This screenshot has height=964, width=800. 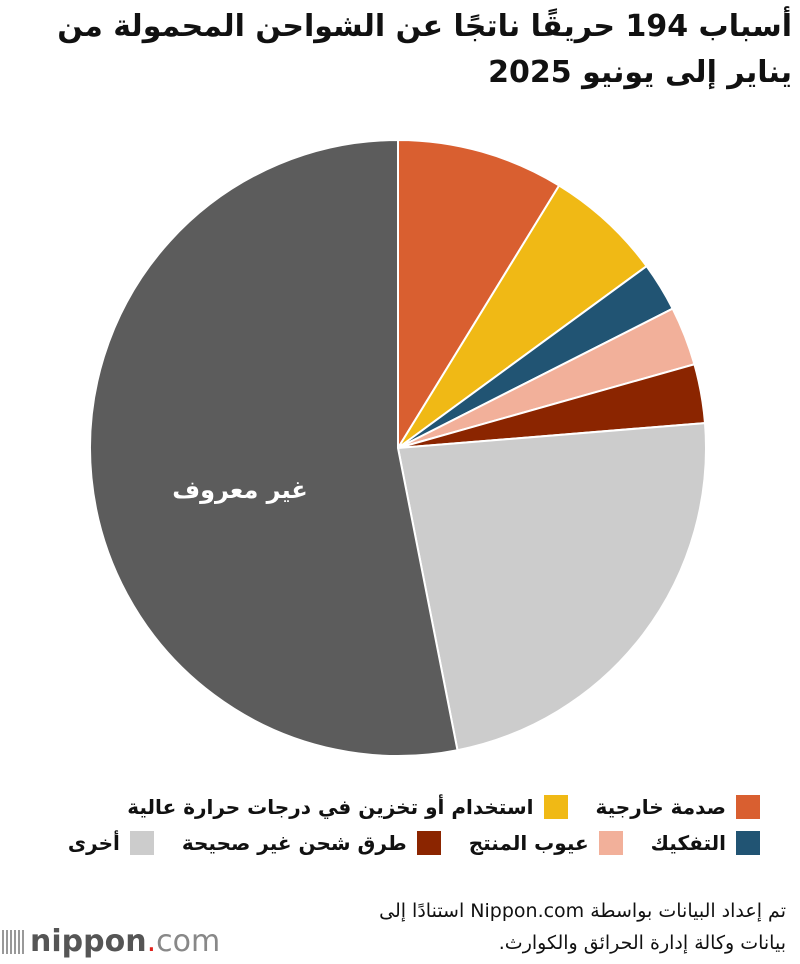 I want to click on legend-item: استخدام أو تخزين في درجات حرارة عالية, so click(x=347, y=807).